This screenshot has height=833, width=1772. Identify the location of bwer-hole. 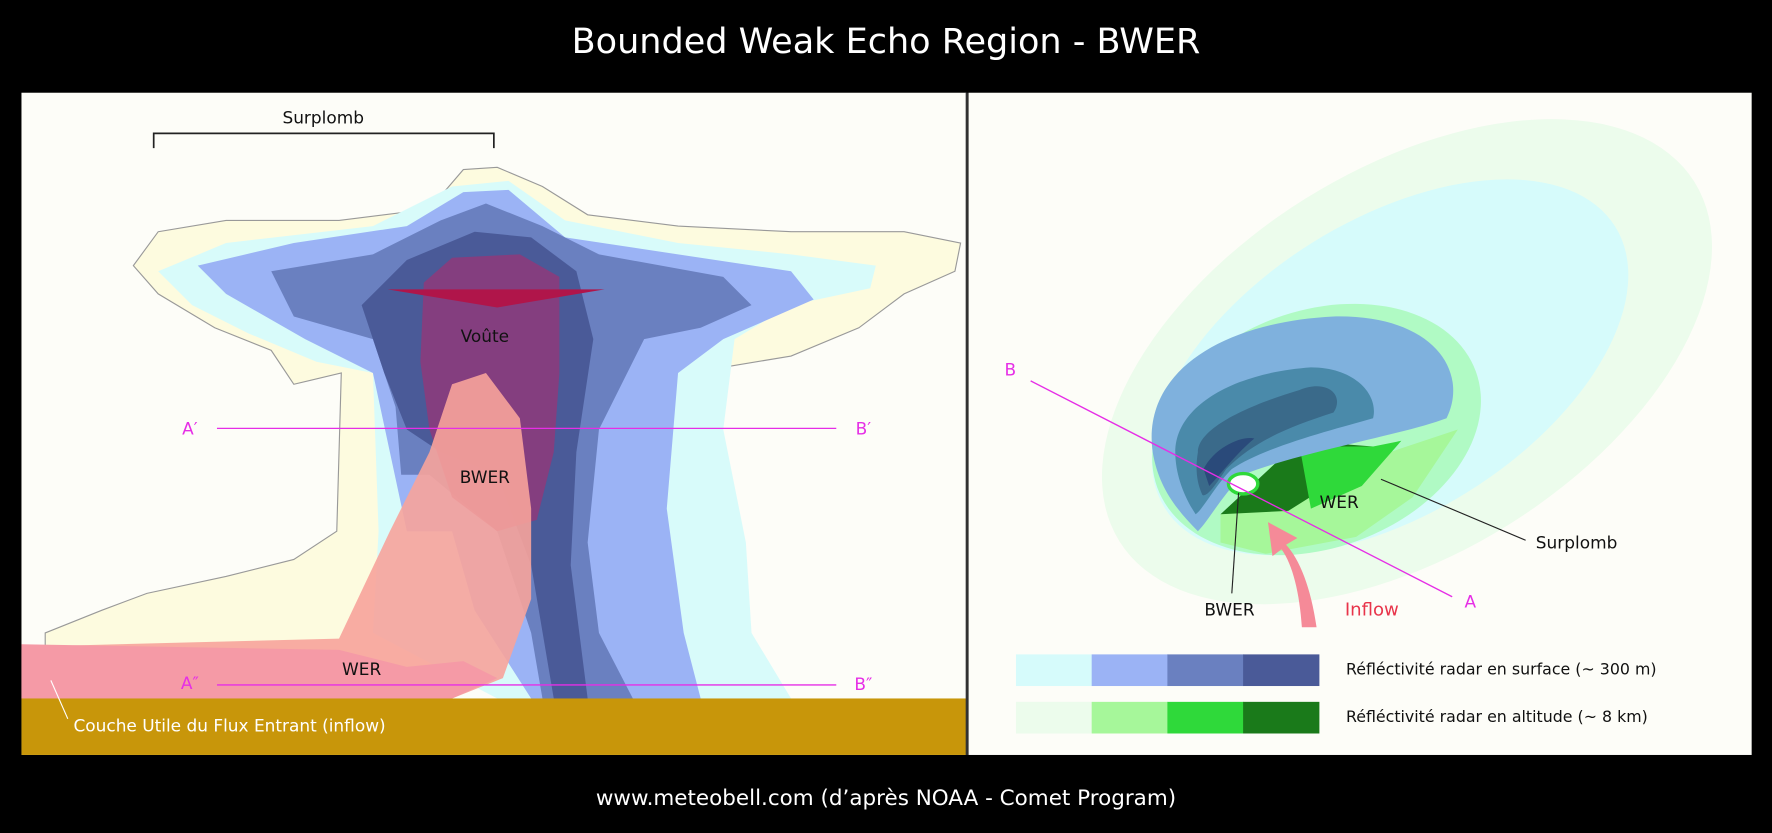
(1243, 483).